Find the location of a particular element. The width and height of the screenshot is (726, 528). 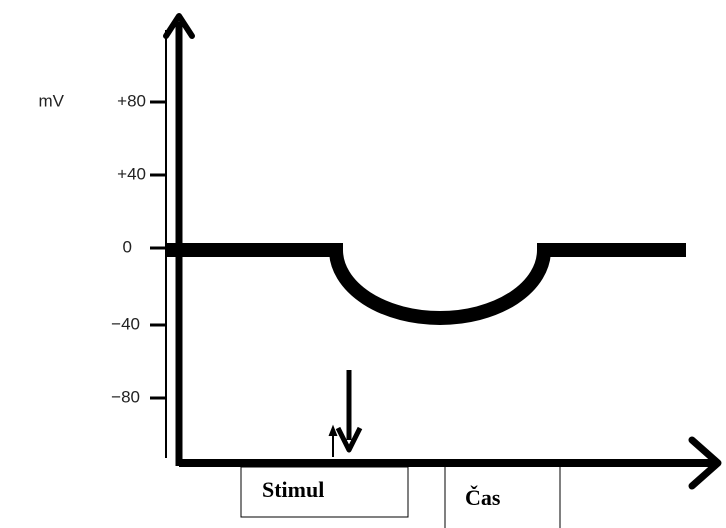

stimulus-box is located at coordinates (324, 492).